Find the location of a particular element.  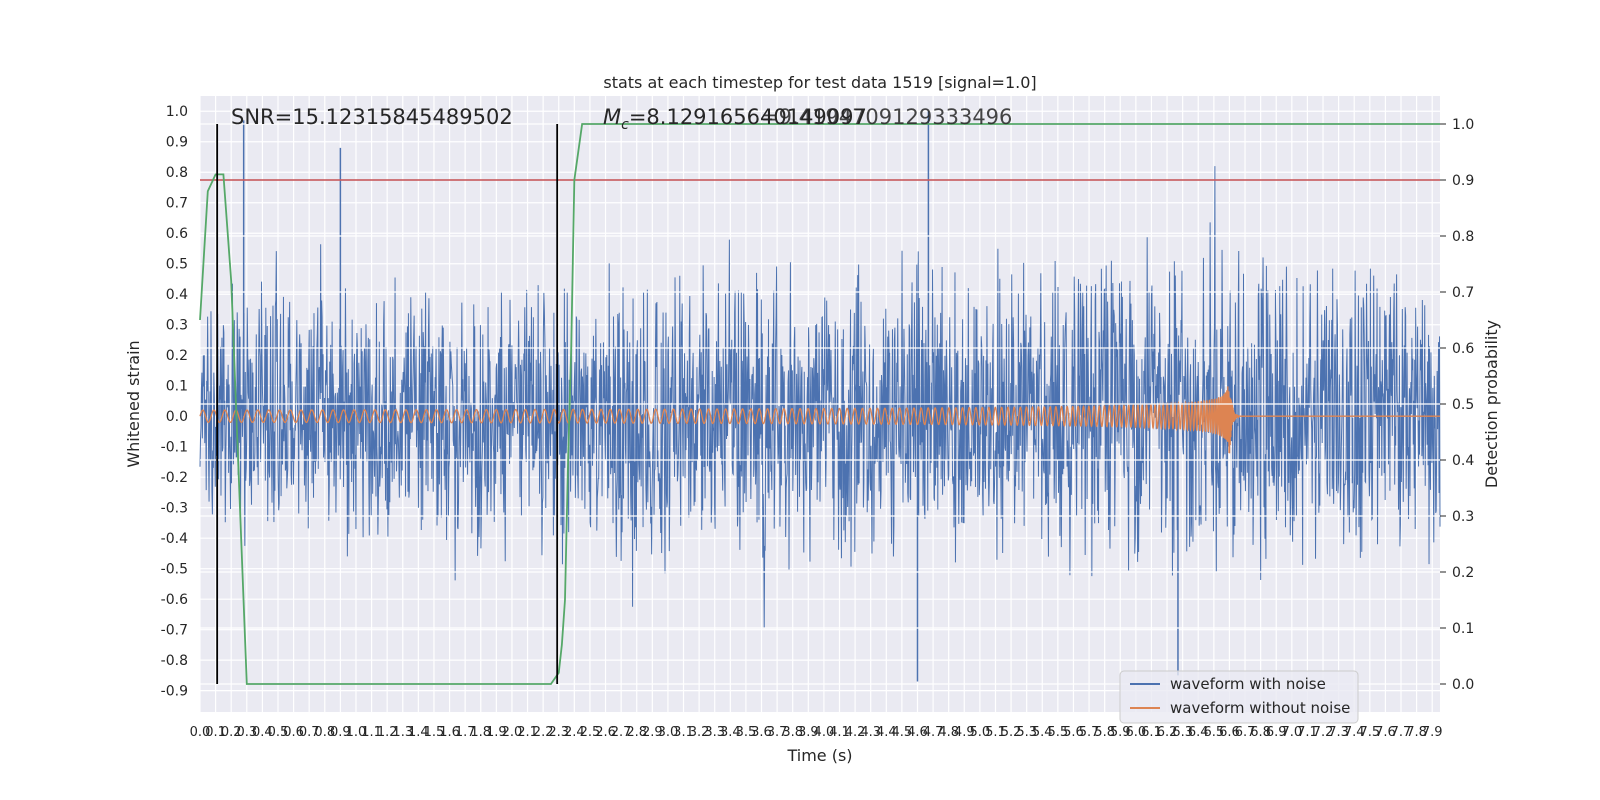

chirp-mass-symbol: M is located at coordinates (612, 117).